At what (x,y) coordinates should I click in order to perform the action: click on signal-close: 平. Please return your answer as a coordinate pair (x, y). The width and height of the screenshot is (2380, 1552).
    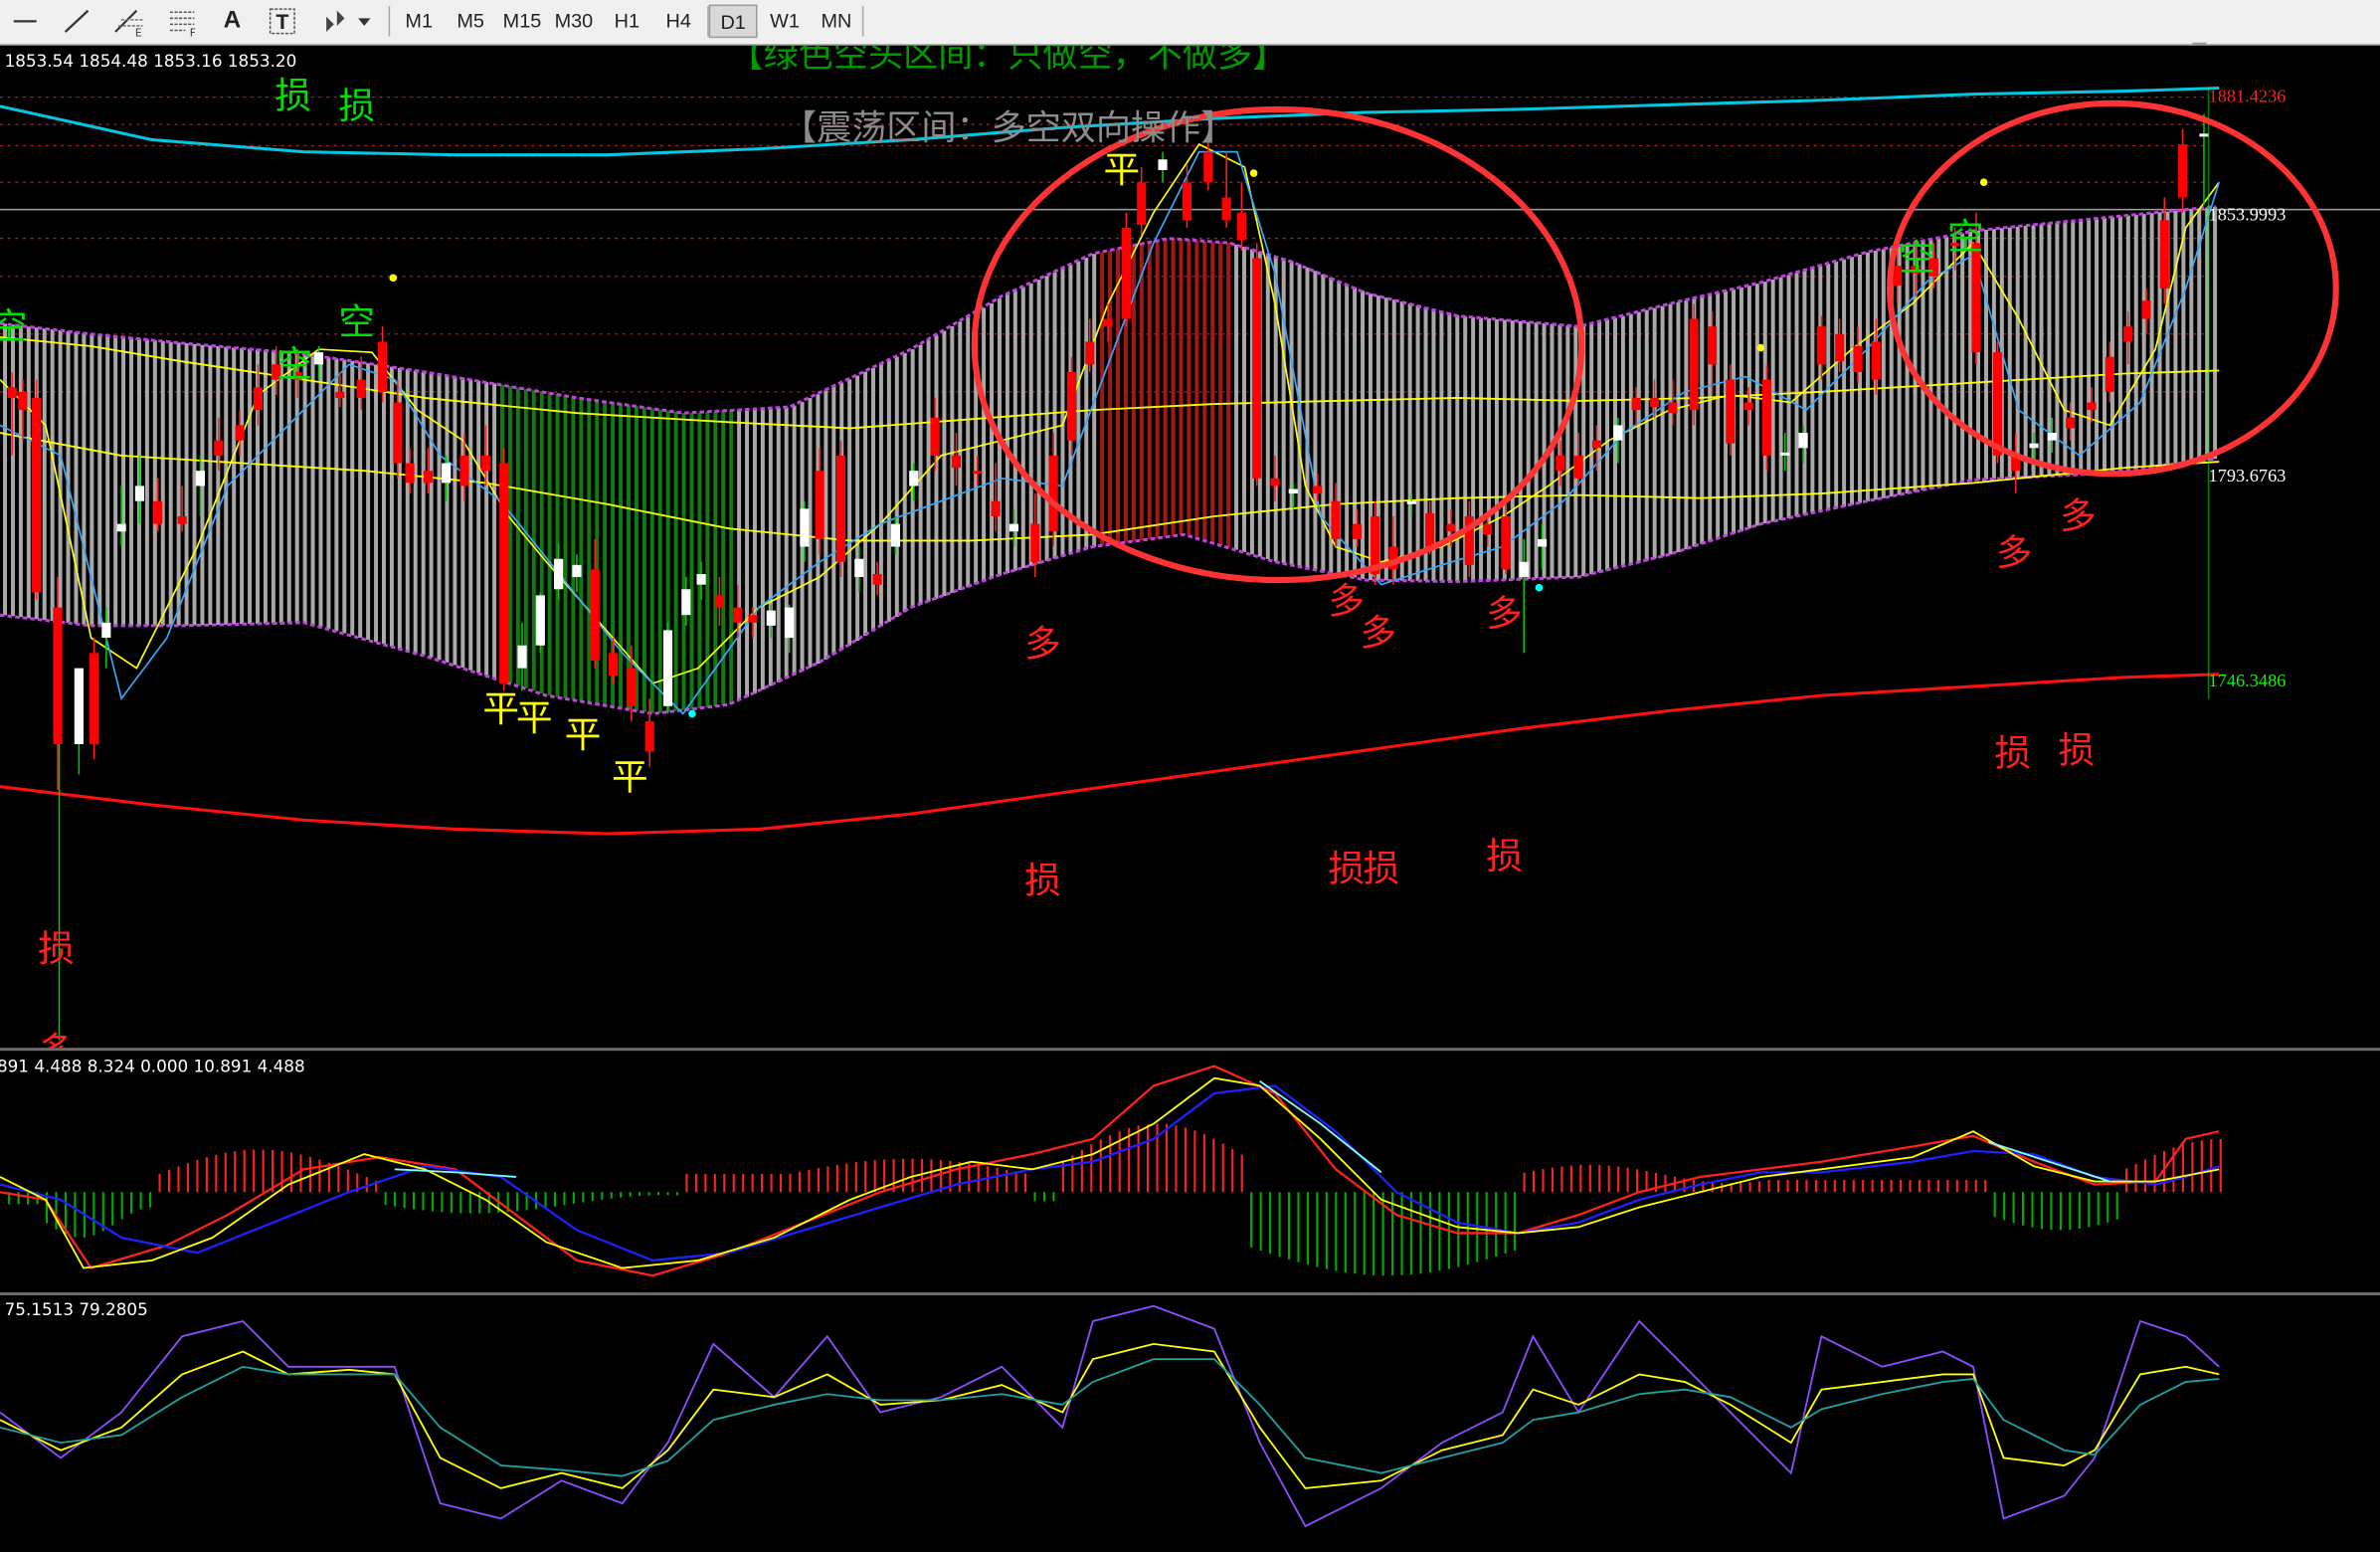
    Looking at the image, I should click on (1122, 170).